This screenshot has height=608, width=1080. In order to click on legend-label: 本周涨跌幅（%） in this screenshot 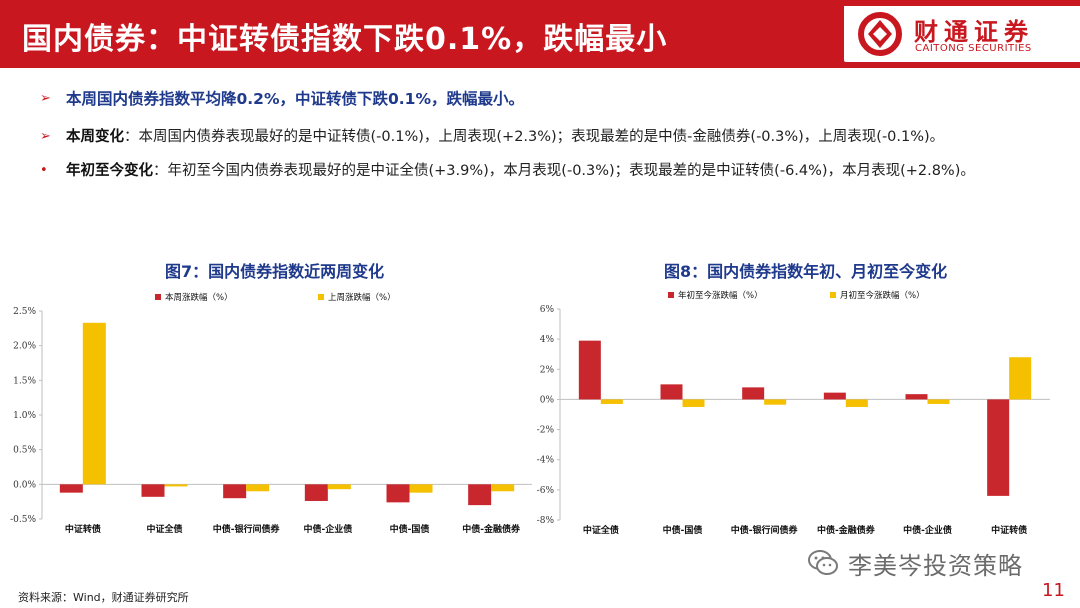, I will do `click(199, 297)`.